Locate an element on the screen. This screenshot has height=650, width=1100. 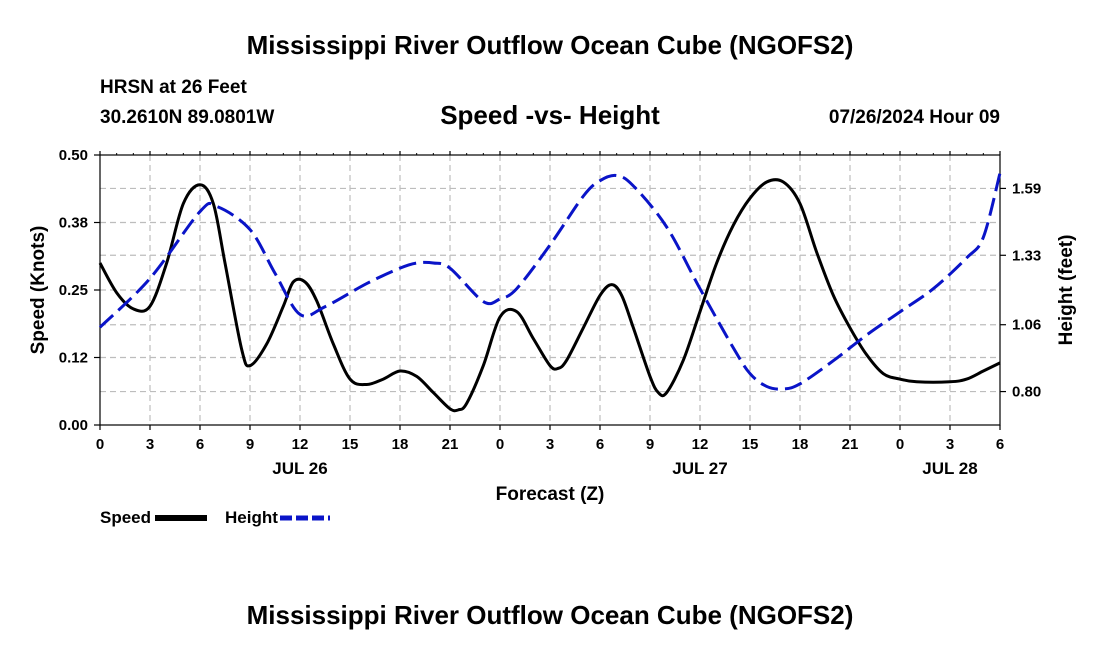
y-tick-label: 0.12 is located at coordinates (73, 358).